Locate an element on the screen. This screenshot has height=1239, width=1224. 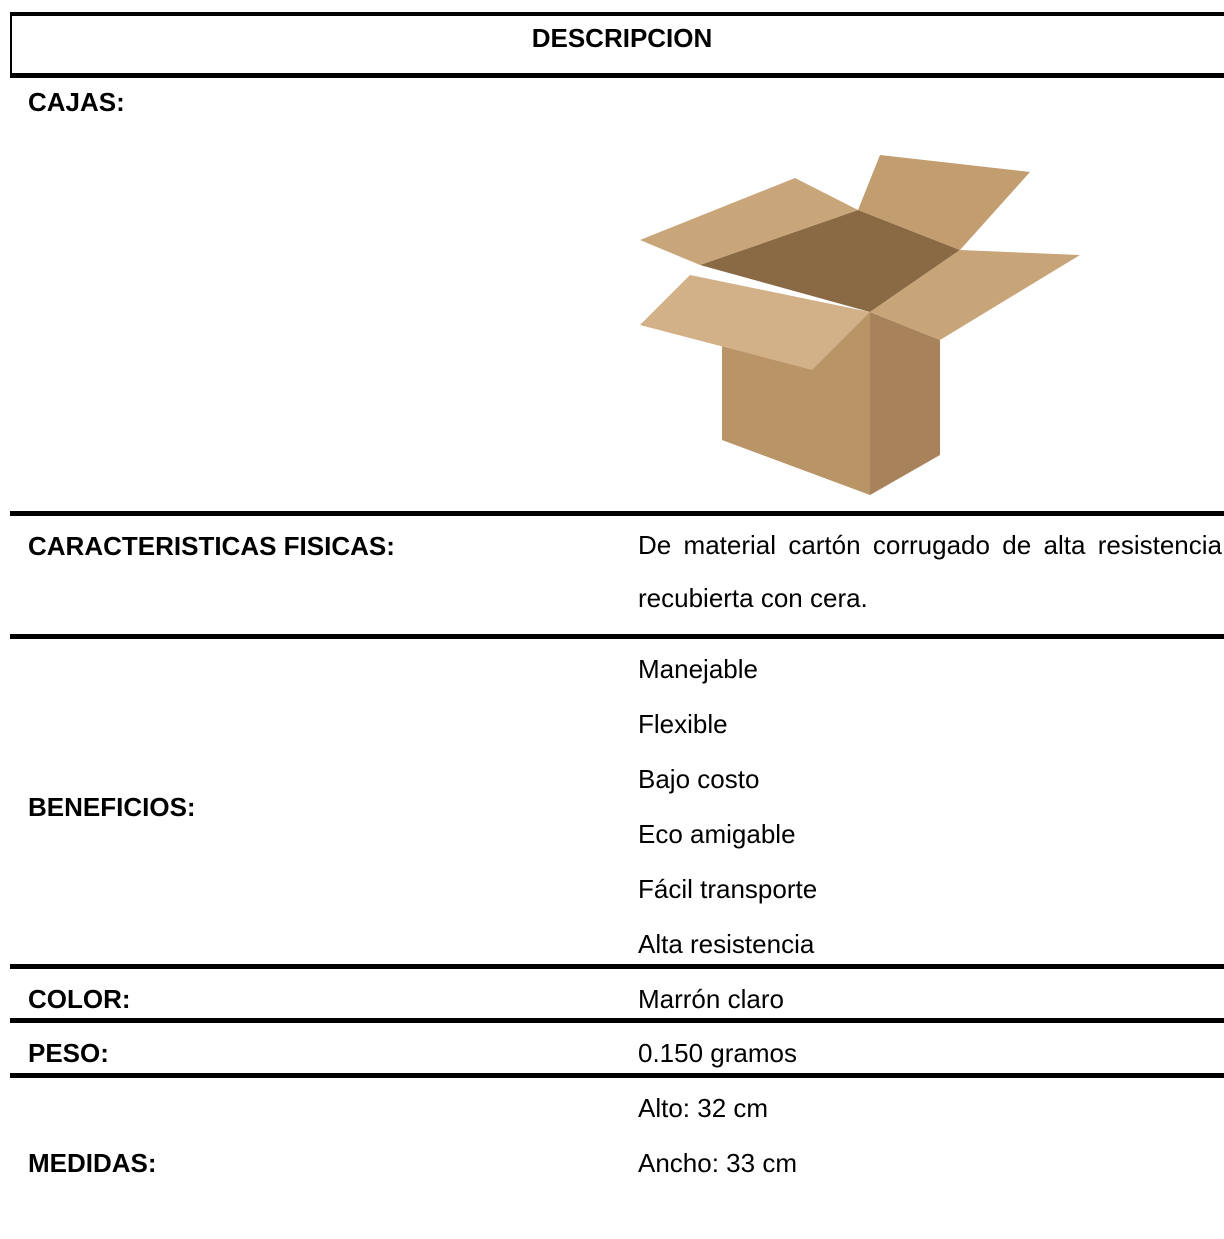
box-image is located at coordinates (860, 325).